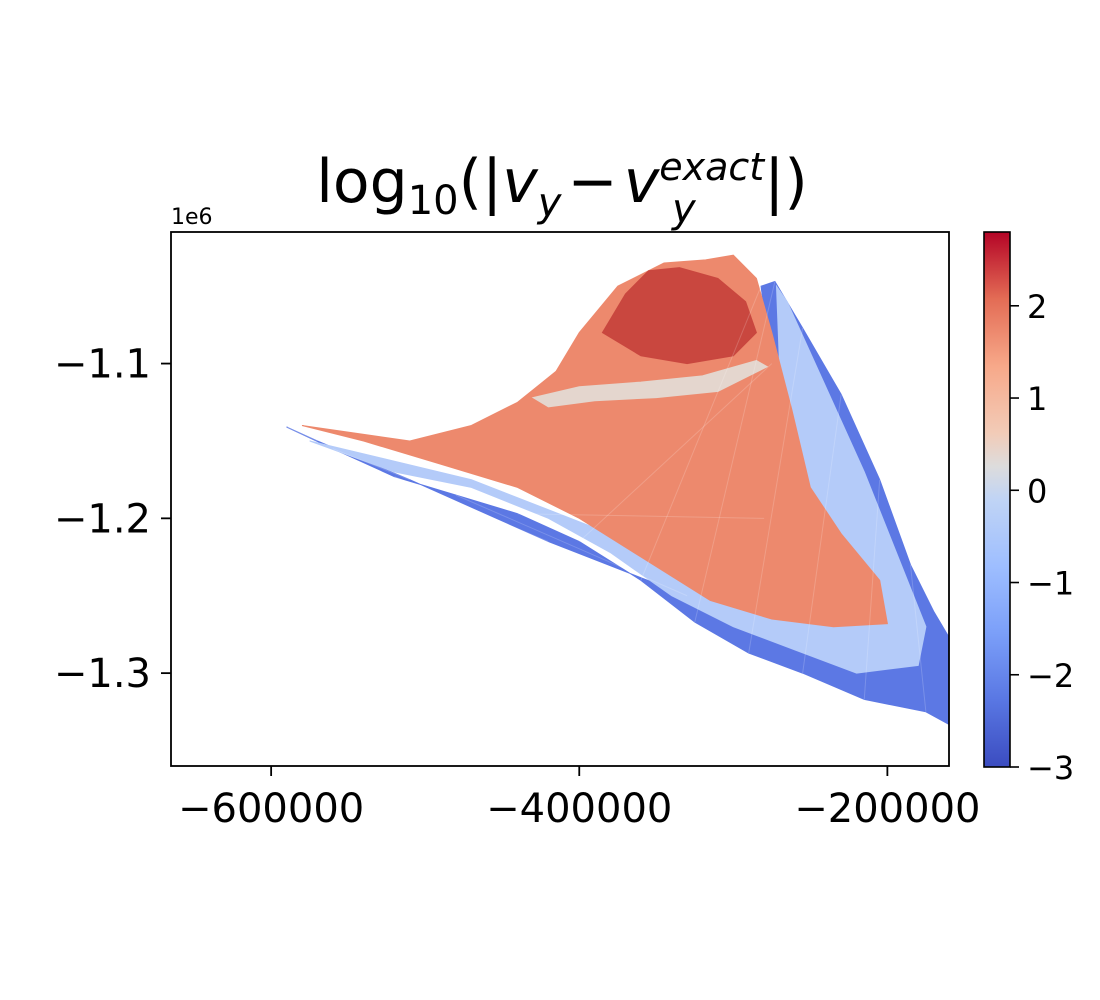 The width and height of the screenshot is (1100, 1000). Describe the element at coordinates (650, 383) in the screenshot. I see `region-internal-shear-ridge` at that location.